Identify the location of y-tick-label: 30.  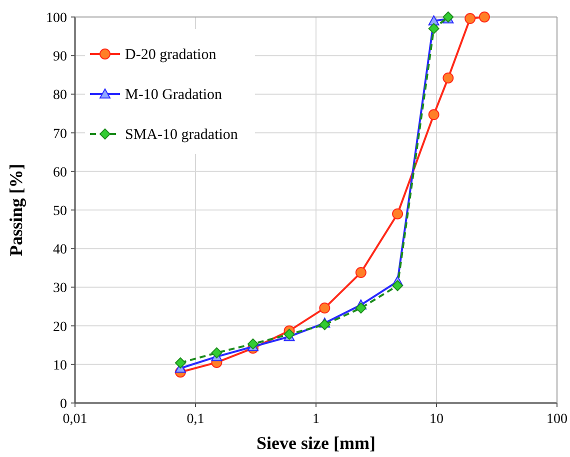
(60, 288).